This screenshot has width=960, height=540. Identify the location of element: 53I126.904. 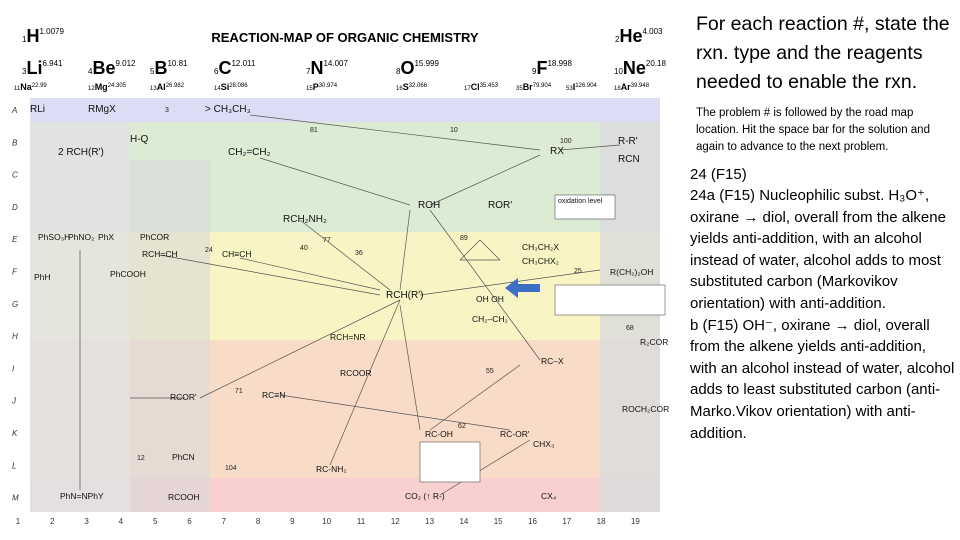
(582, 87).